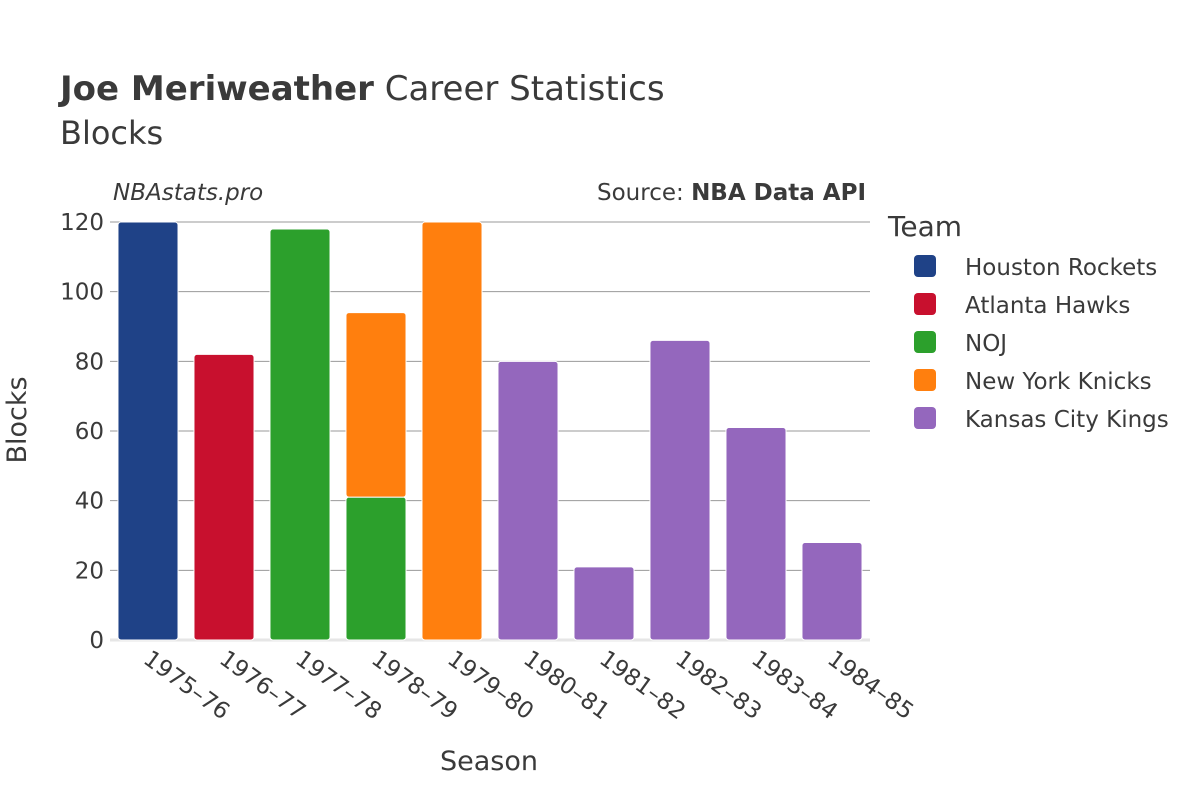  What do you see at coordinates (111, 133) in the screenshot?
I see `chart-subtitle: Blocks` at bounding box center [111, 133].